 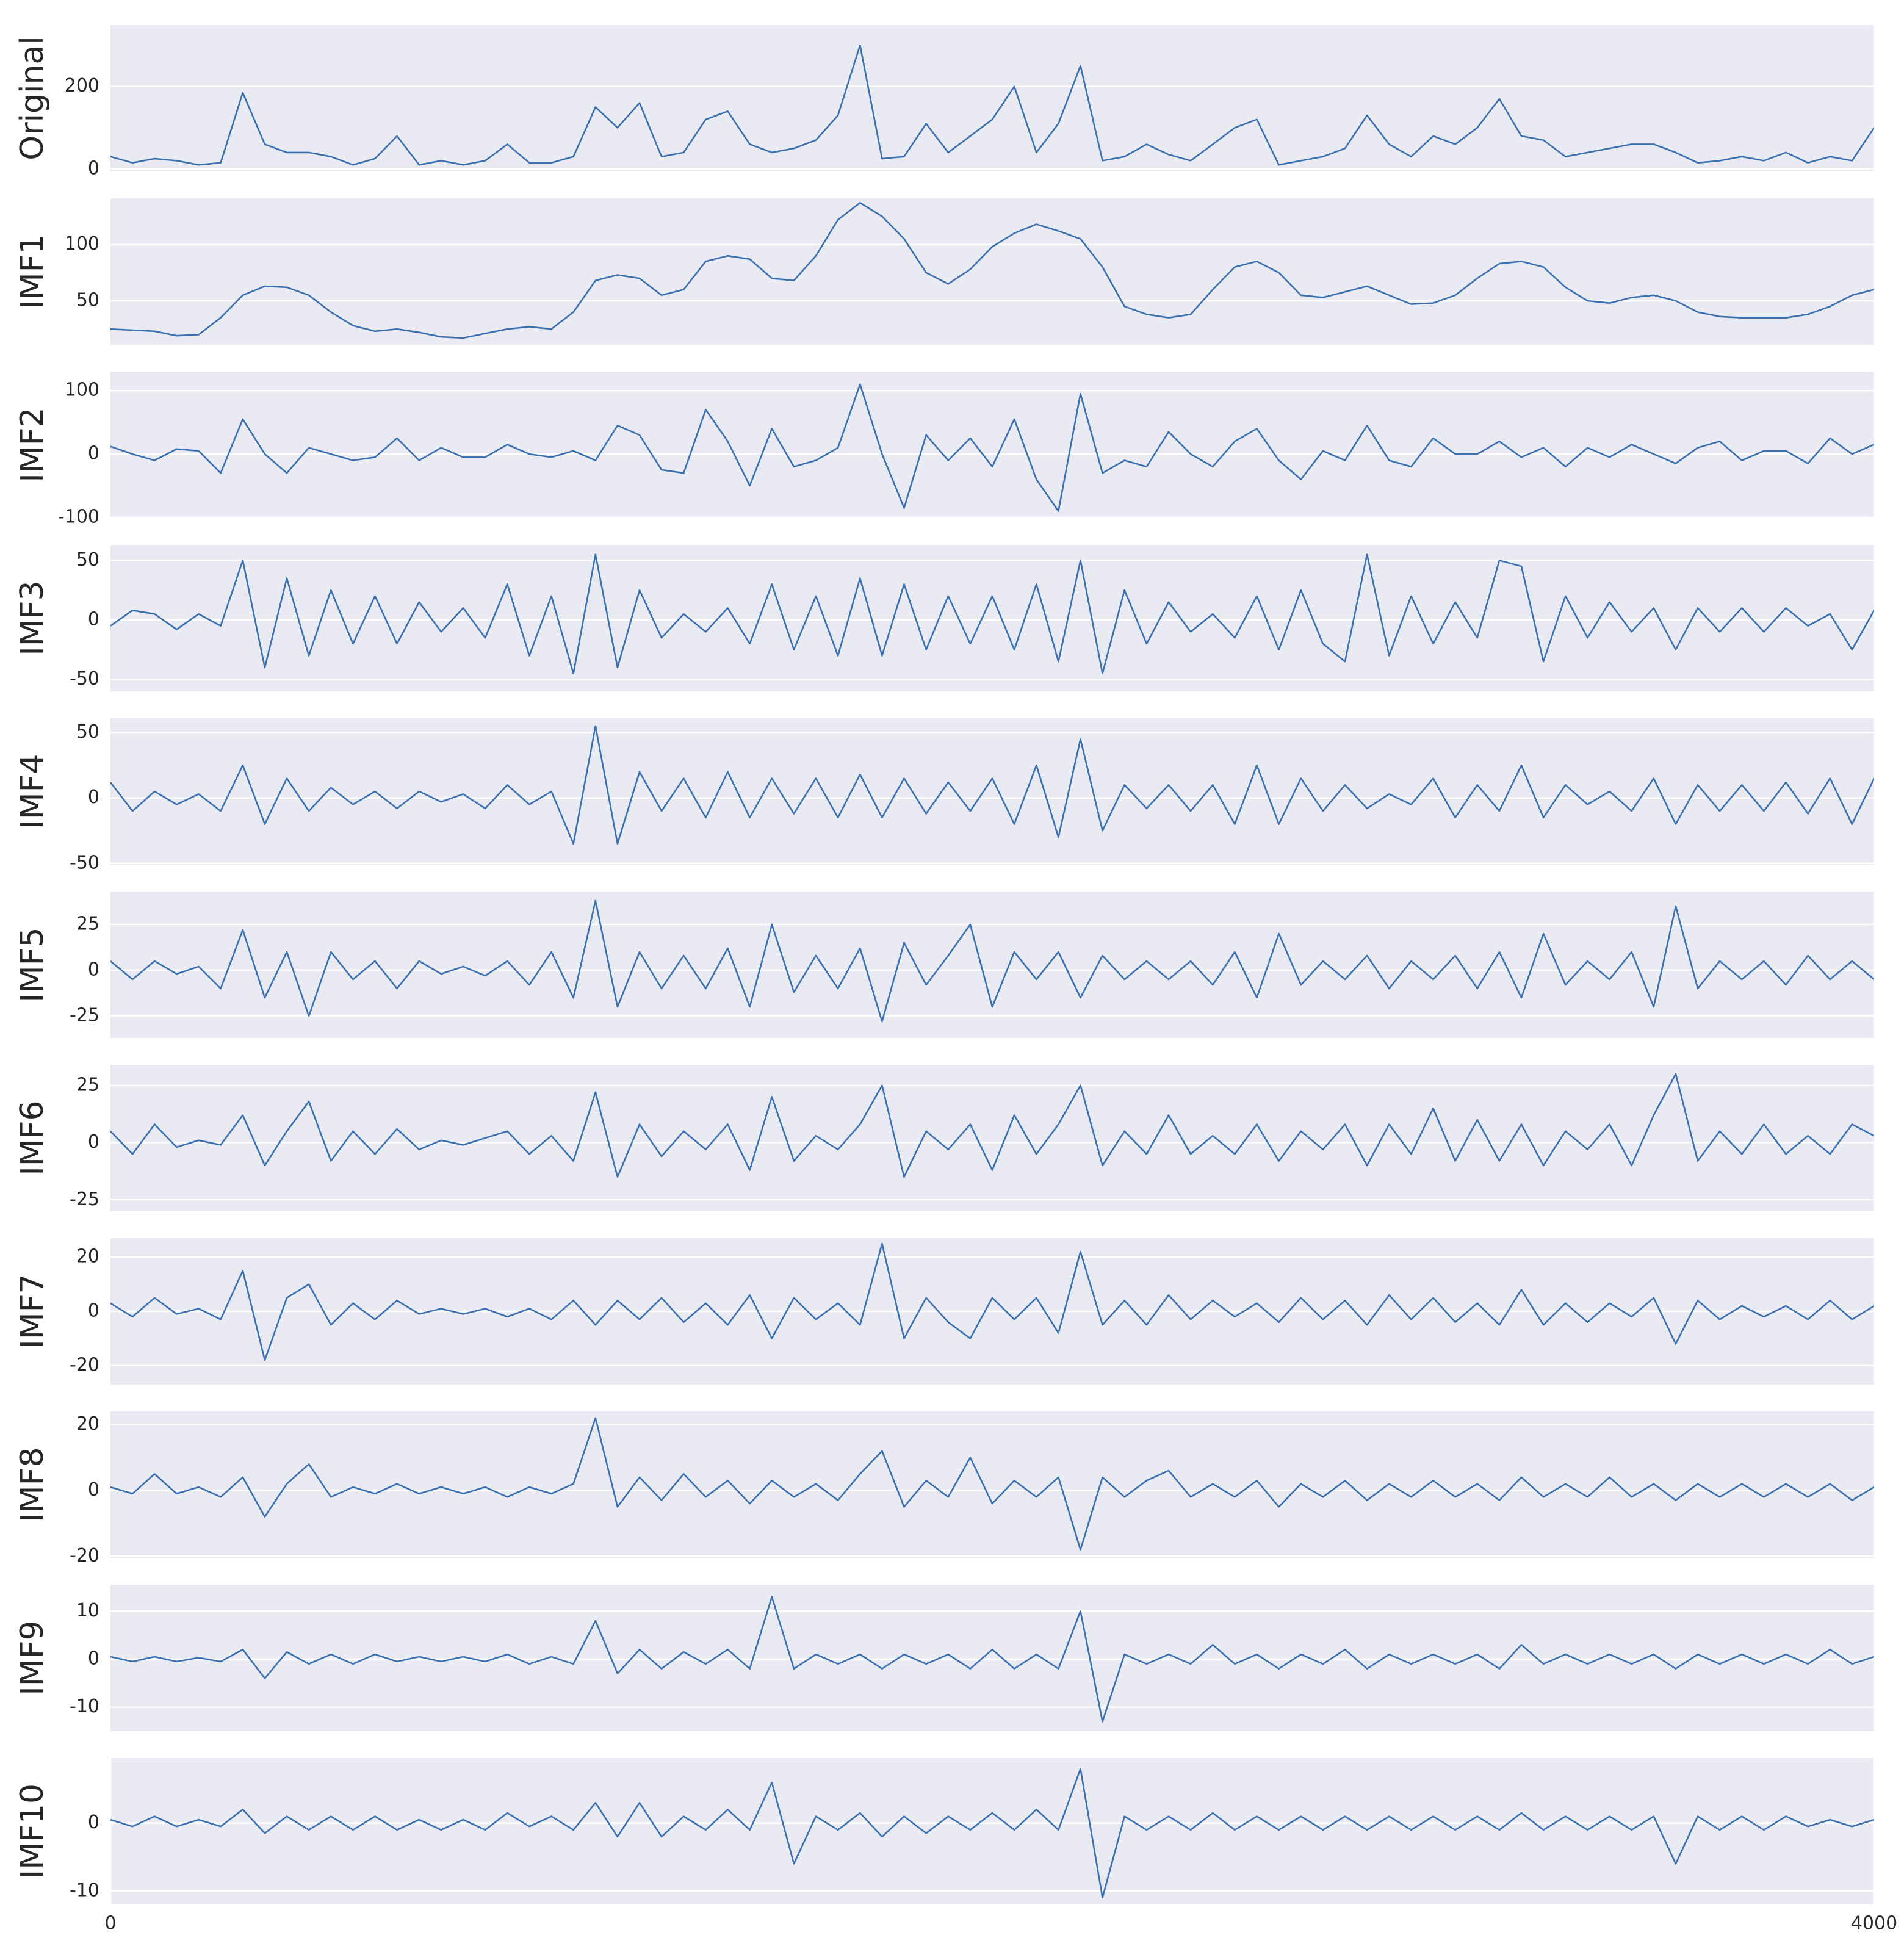 I want to click on y-axis-label: IMF1, so click(x=32, y=271).